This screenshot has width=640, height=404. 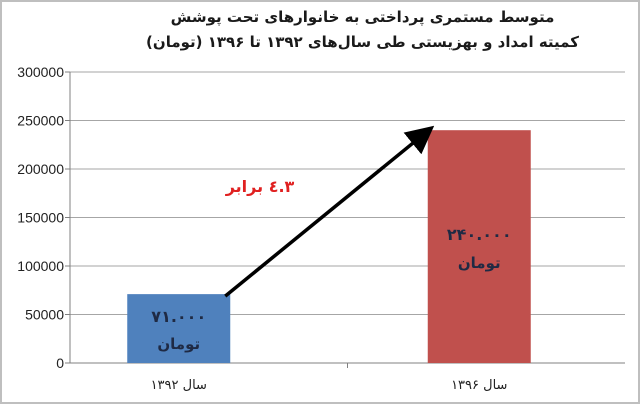 I want to click on growth-annotation: ۳.٤ برابر, so click(x=260, y=186).